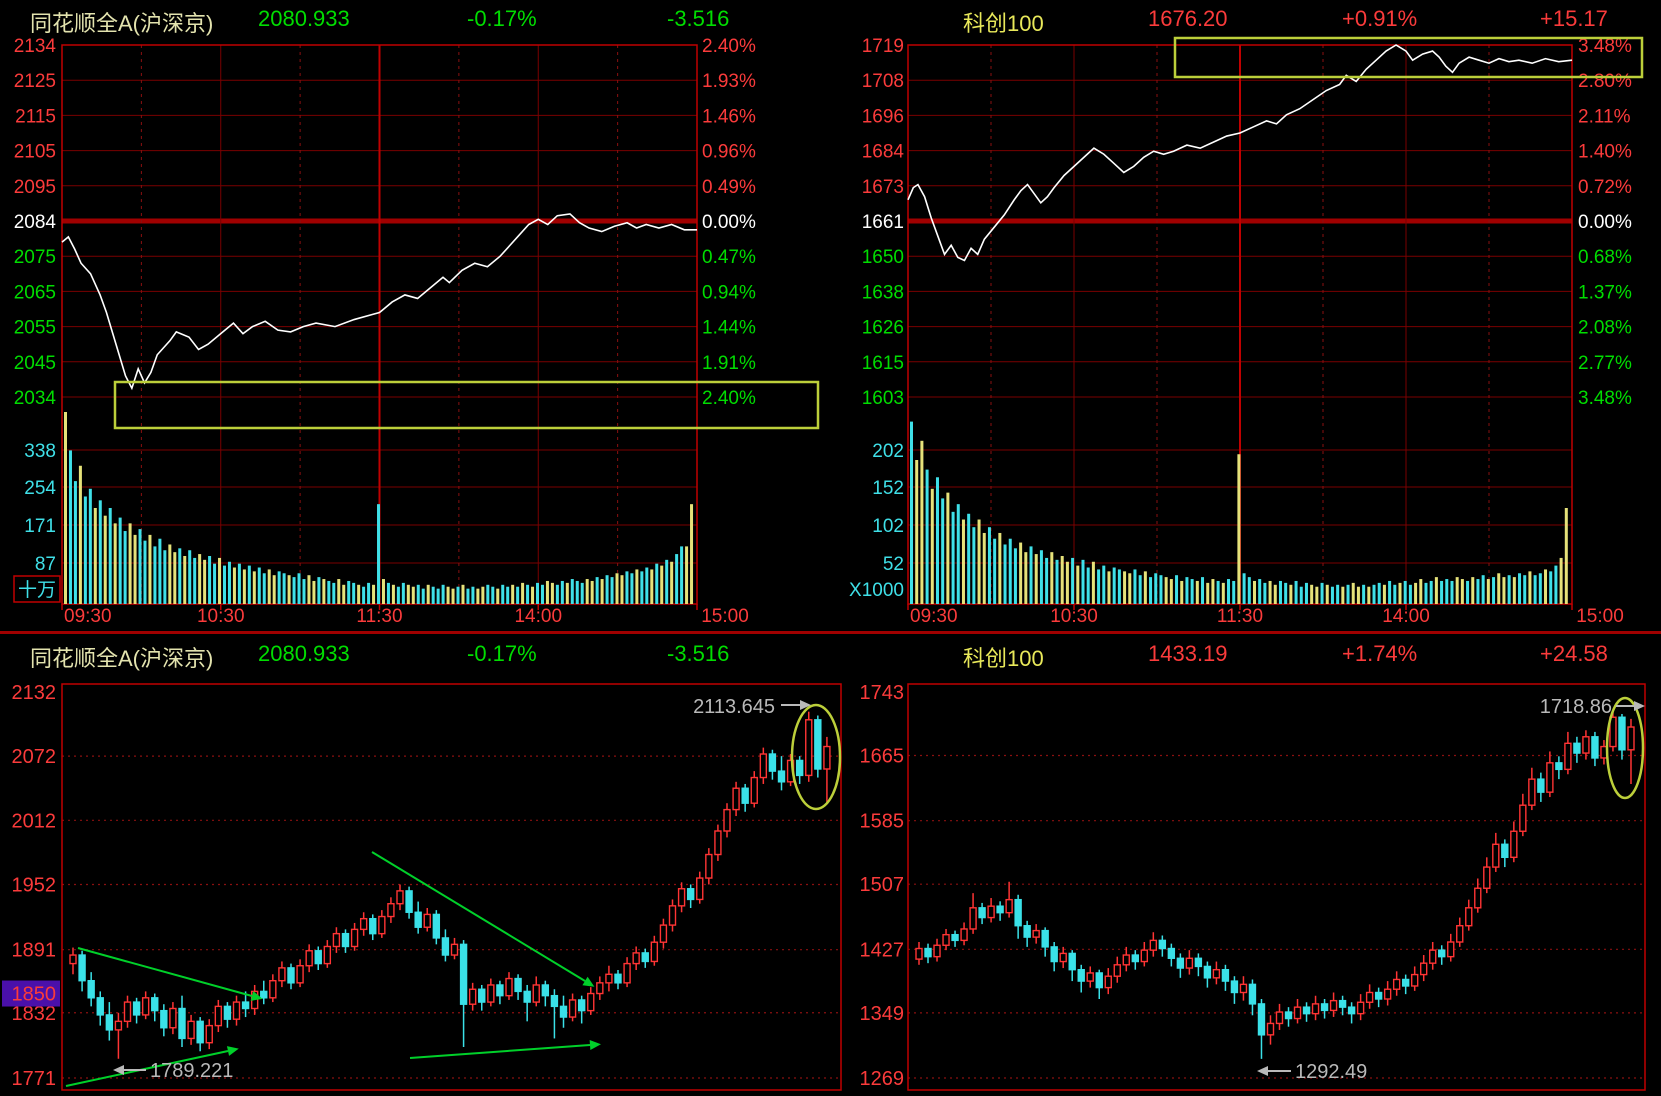  What do you see at coordinates (883, 187) in the screenshot?
I see `price-axis-label: 1673` at bounding box center [883, 187].